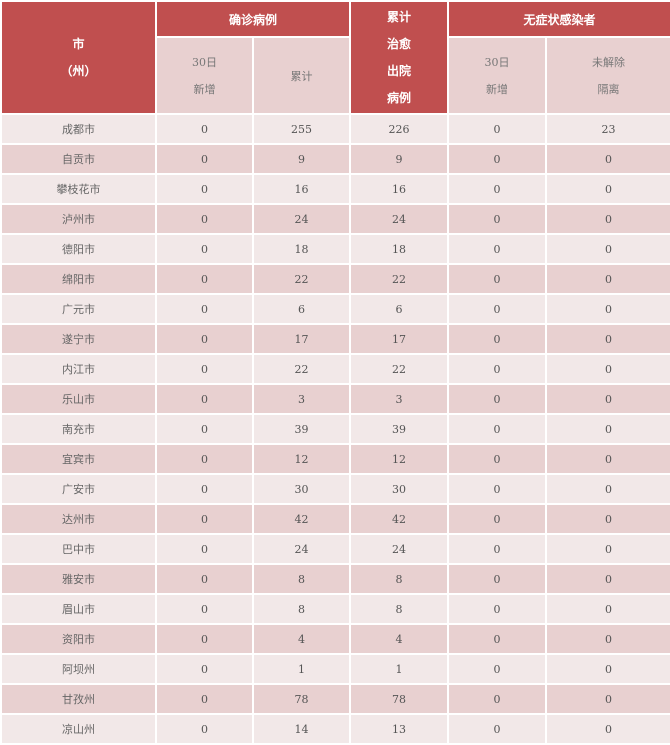 This screenshot has width=670, height=745. I want to click on header-confirmed-new: 30日 新增, so click(204, 75).